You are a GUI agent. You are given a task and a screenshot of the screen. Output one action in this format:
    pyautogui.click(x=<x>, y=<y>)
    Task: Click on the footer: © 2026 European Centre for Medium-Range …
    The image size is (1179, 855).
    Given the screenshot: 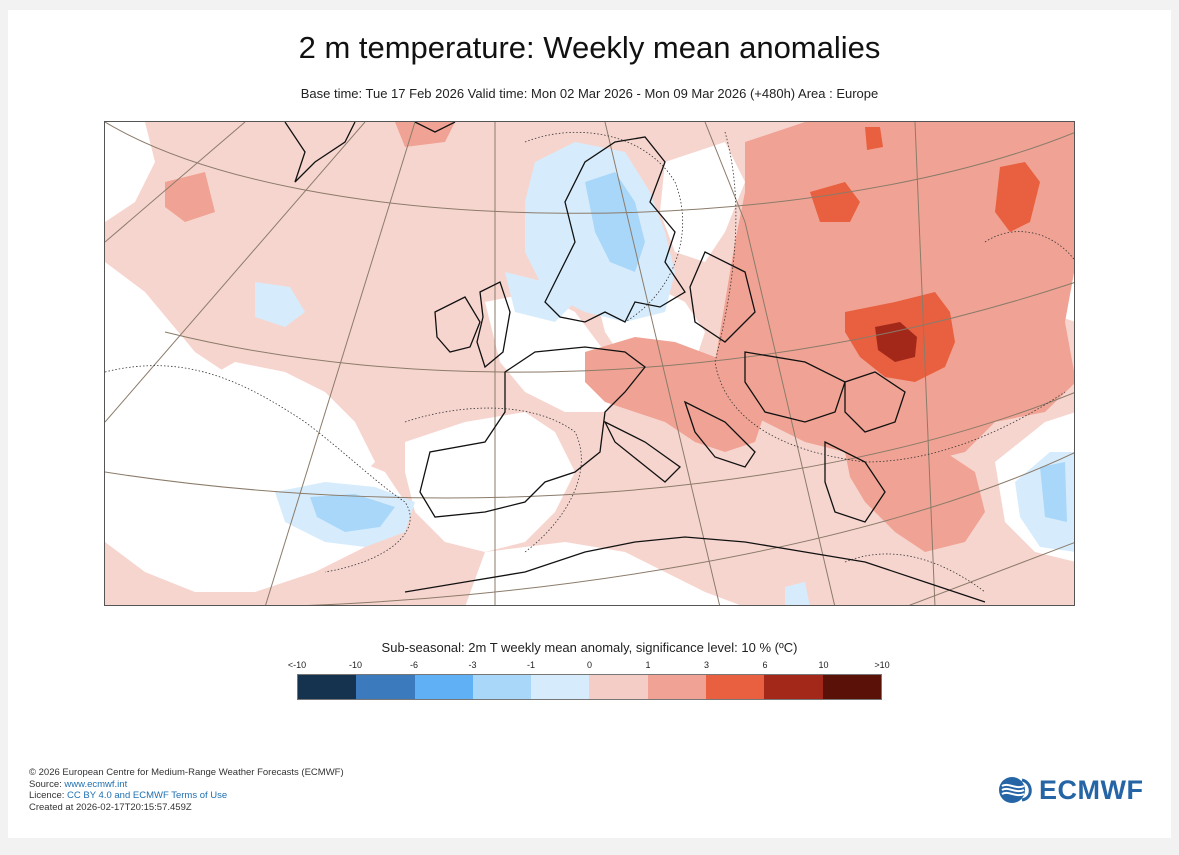 What is the action you would take?
    pyautogui.click(x=186, y=790)
    